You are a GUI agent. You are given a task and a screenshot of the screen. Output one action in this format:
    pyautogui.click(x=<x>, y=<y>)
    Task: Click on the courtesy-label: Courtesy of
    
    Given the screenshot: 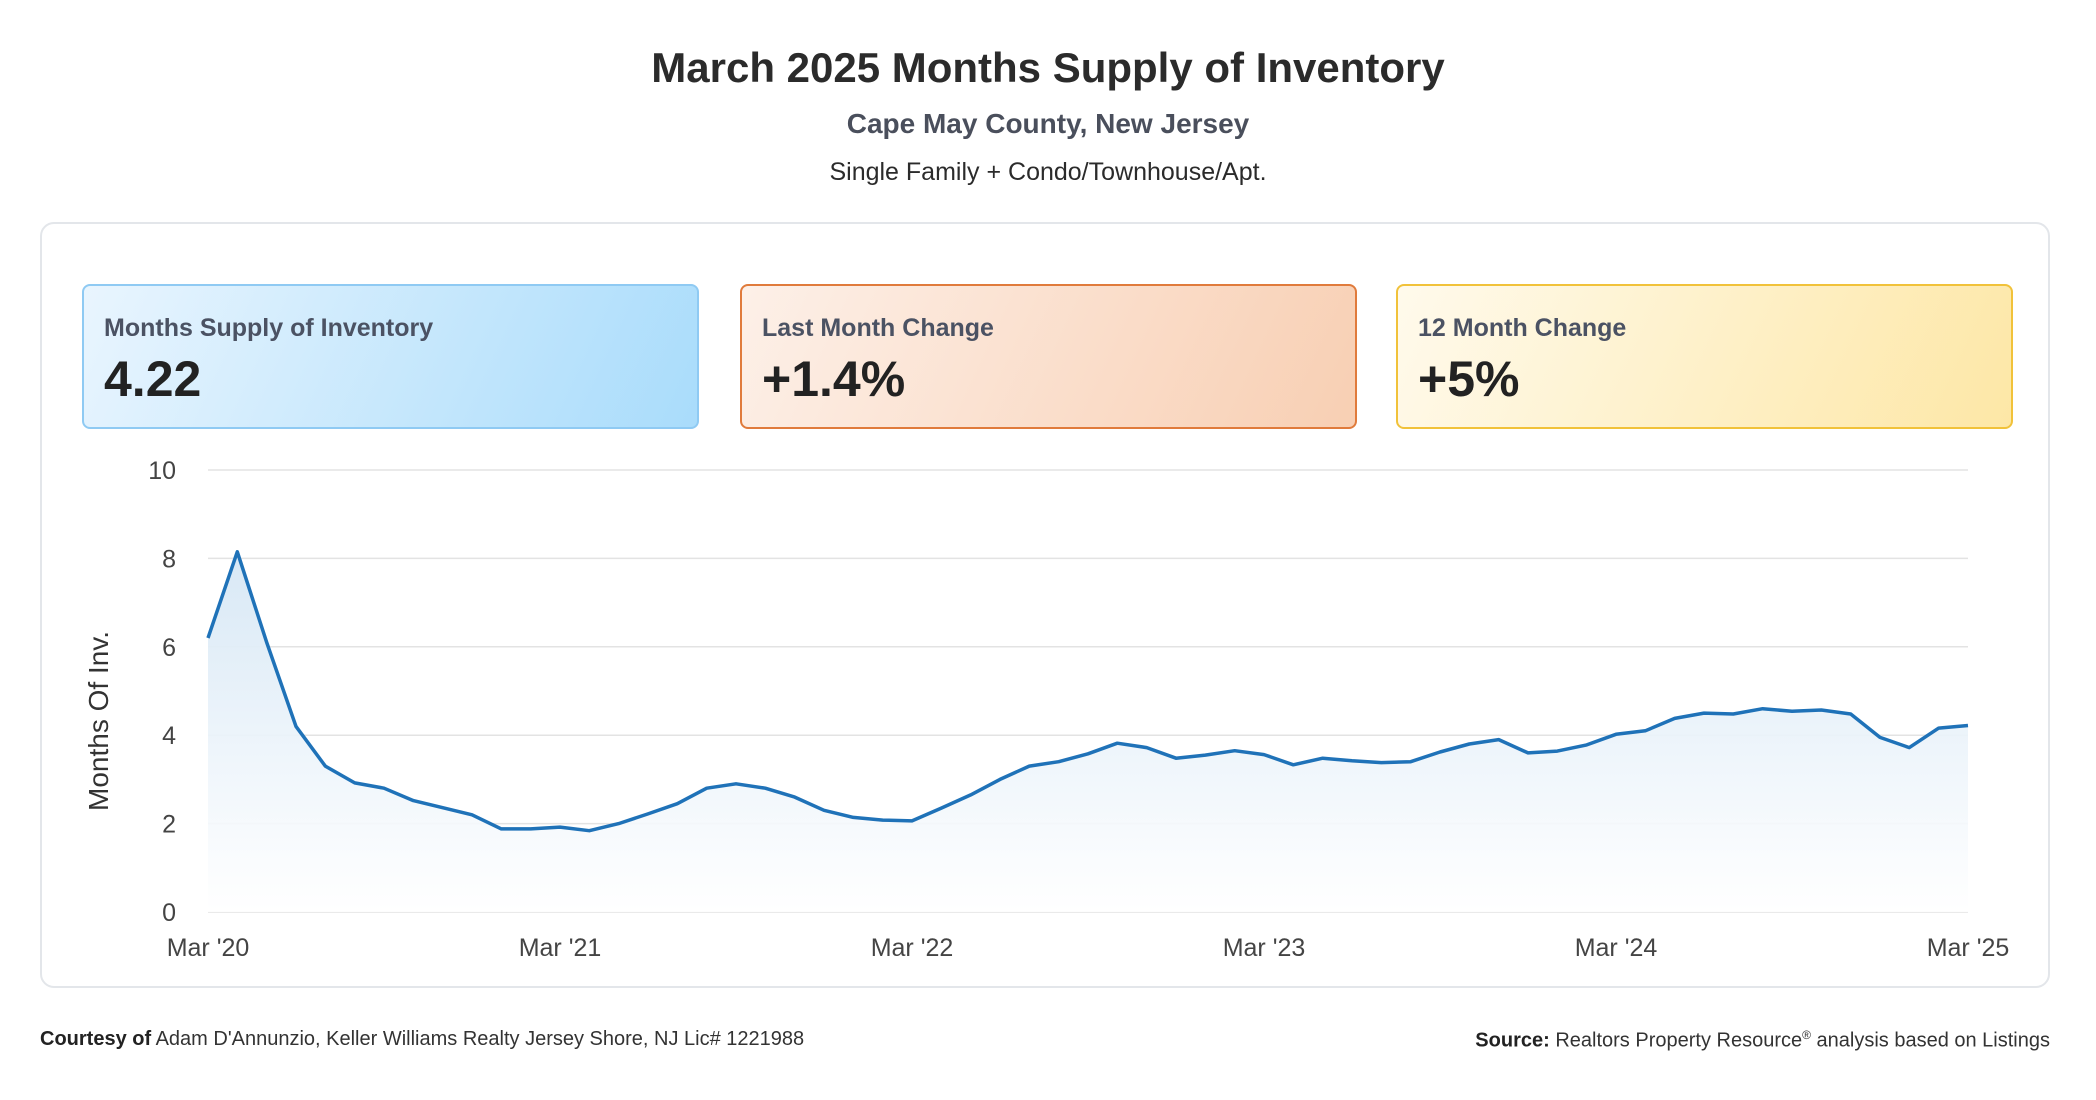 What is the action you would take?
    pyautogui.click(x=96, y=1039)
    